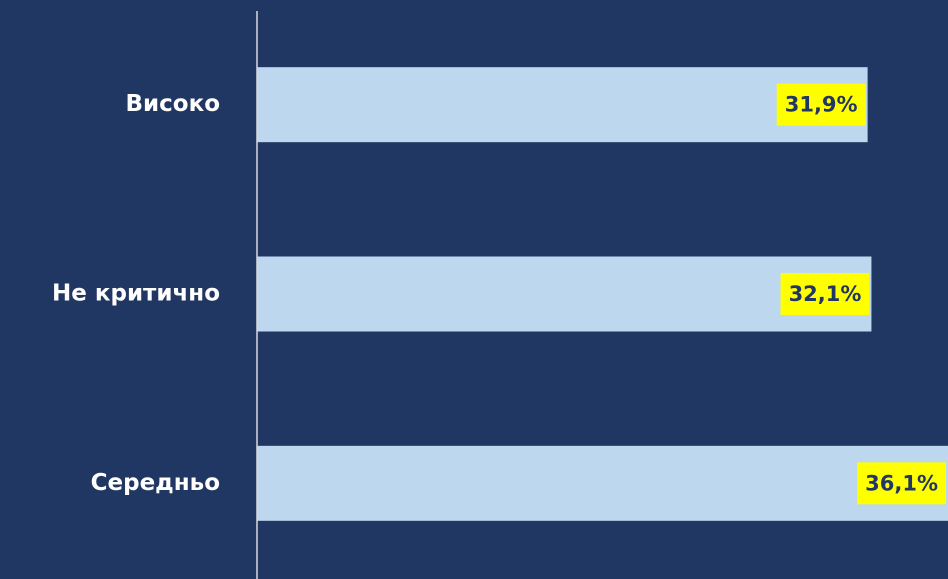 The width and height of the screenshot is (948, 579). I want to click on value-label: 32,1%, so click(825, 294).